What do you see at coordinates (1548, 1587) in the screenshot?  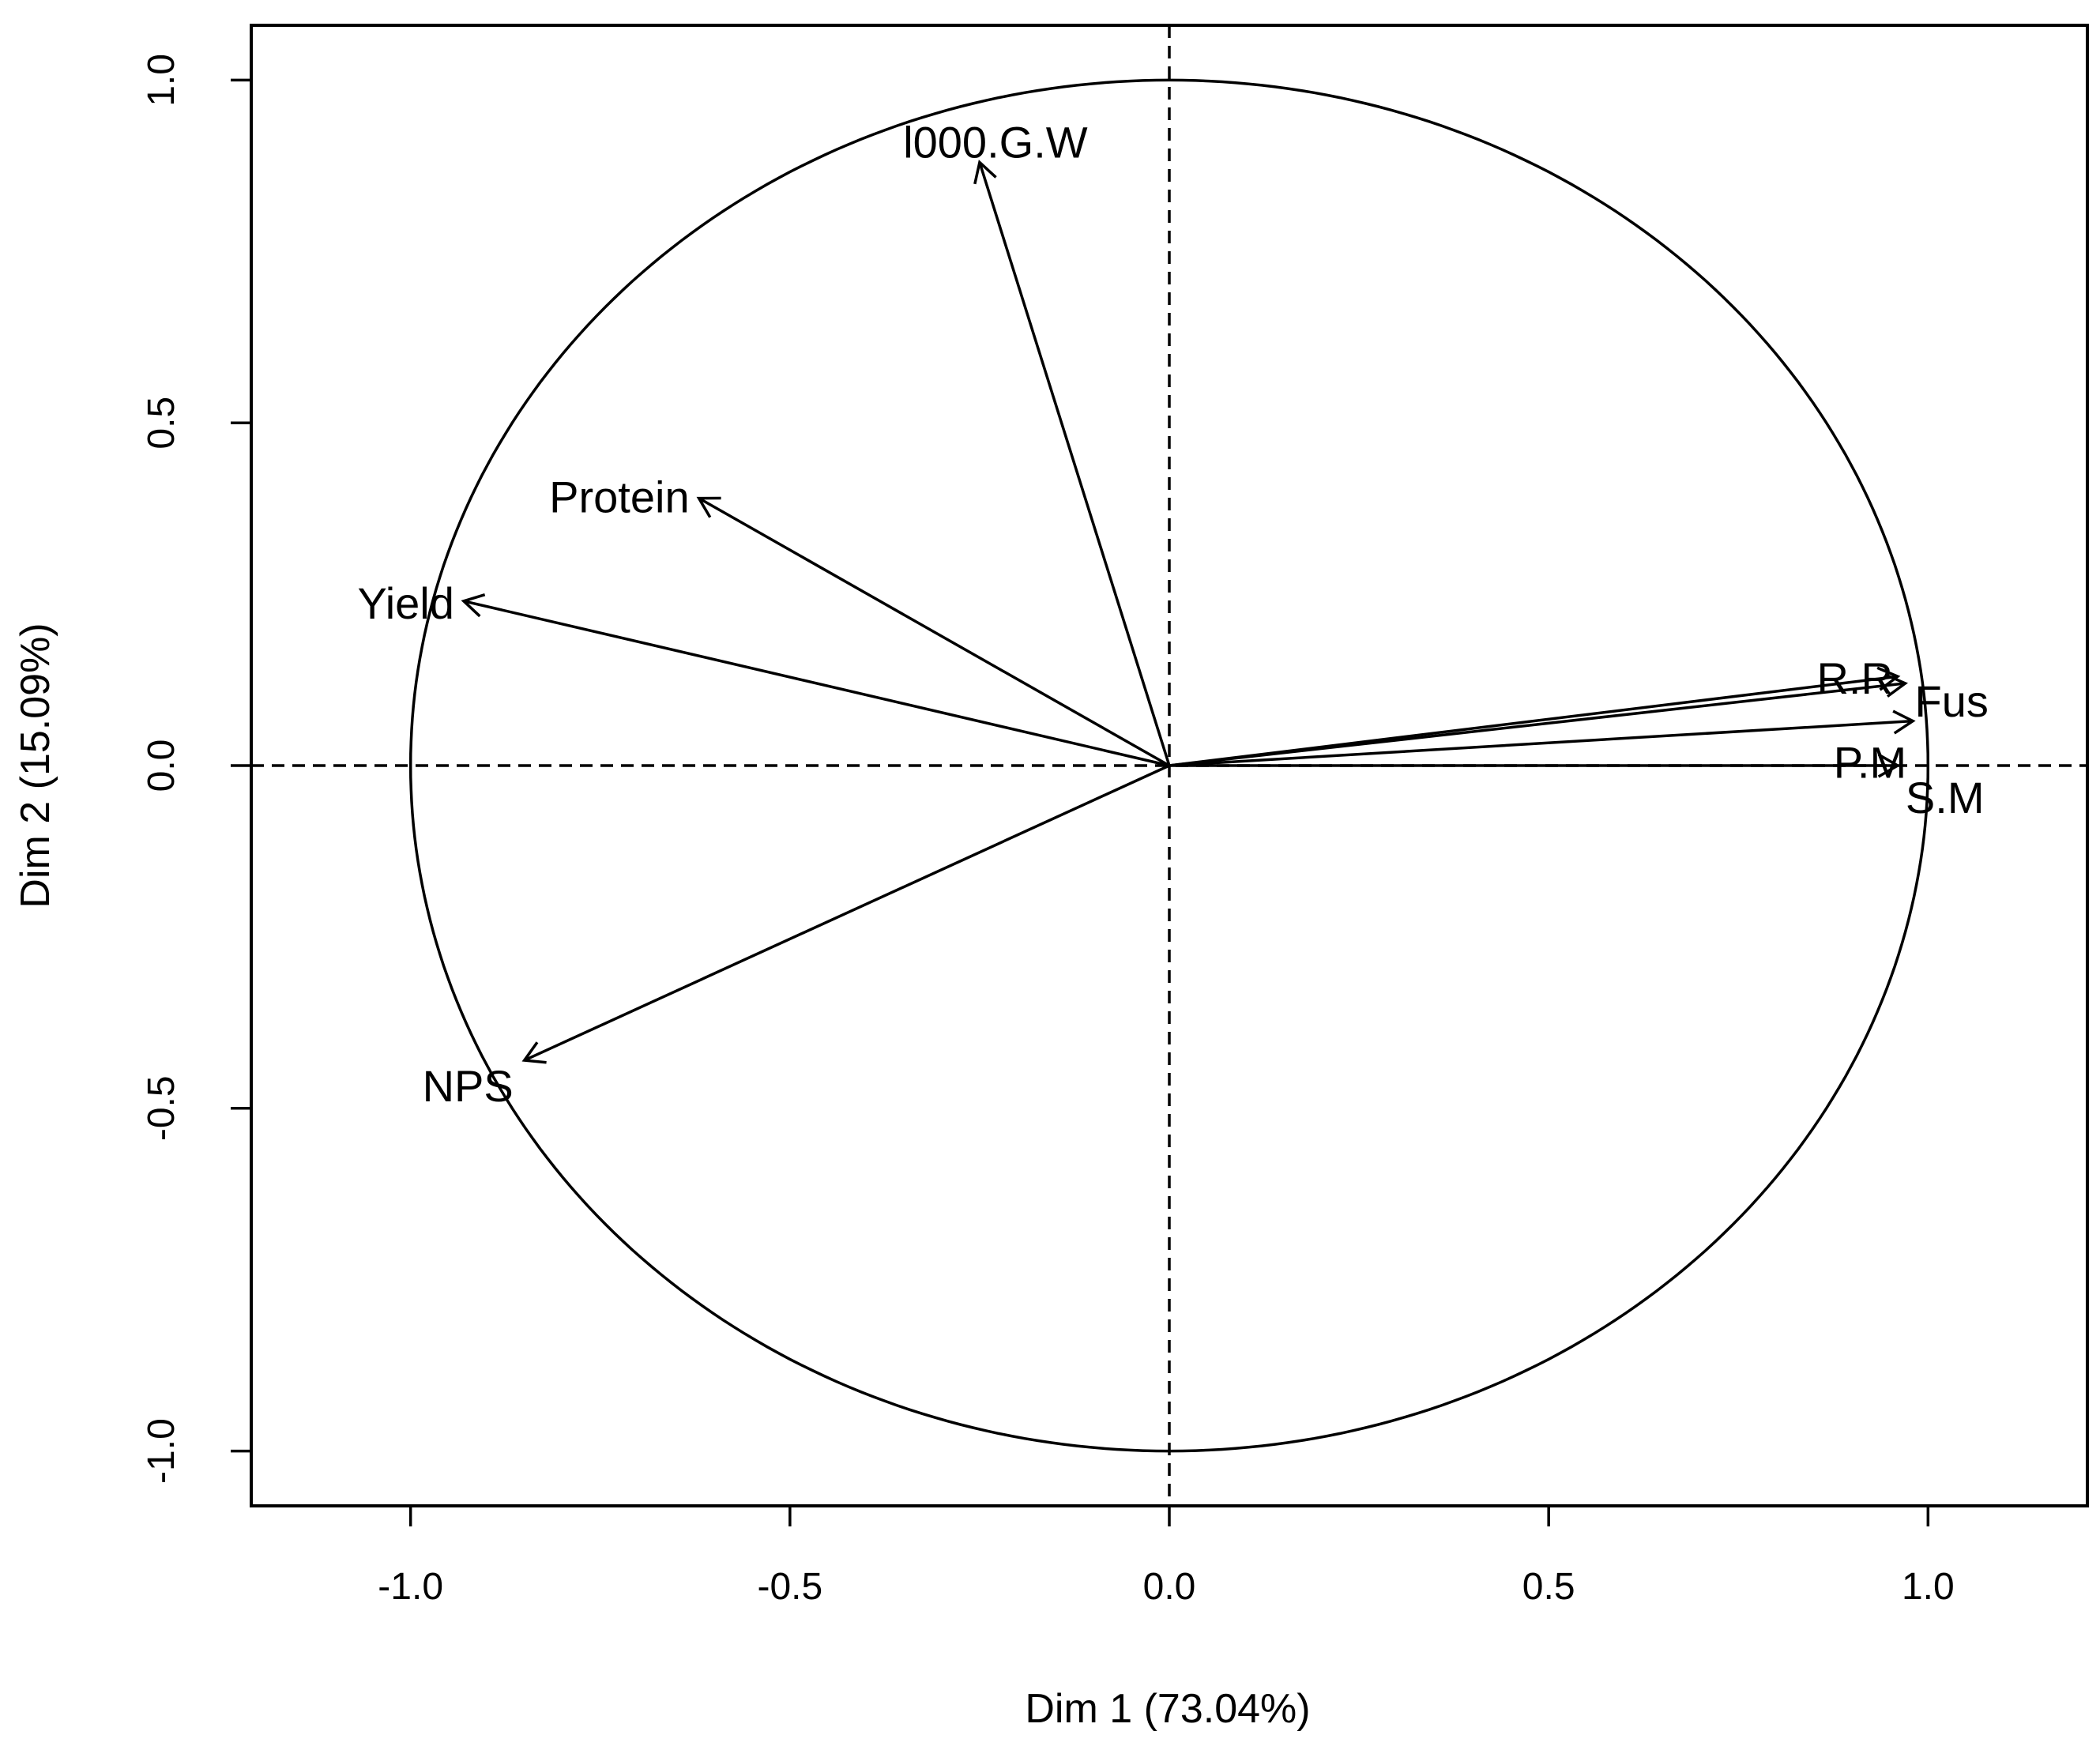 I see `x-tick-label-3: 0.5` at bounding box center [1548, 1587].